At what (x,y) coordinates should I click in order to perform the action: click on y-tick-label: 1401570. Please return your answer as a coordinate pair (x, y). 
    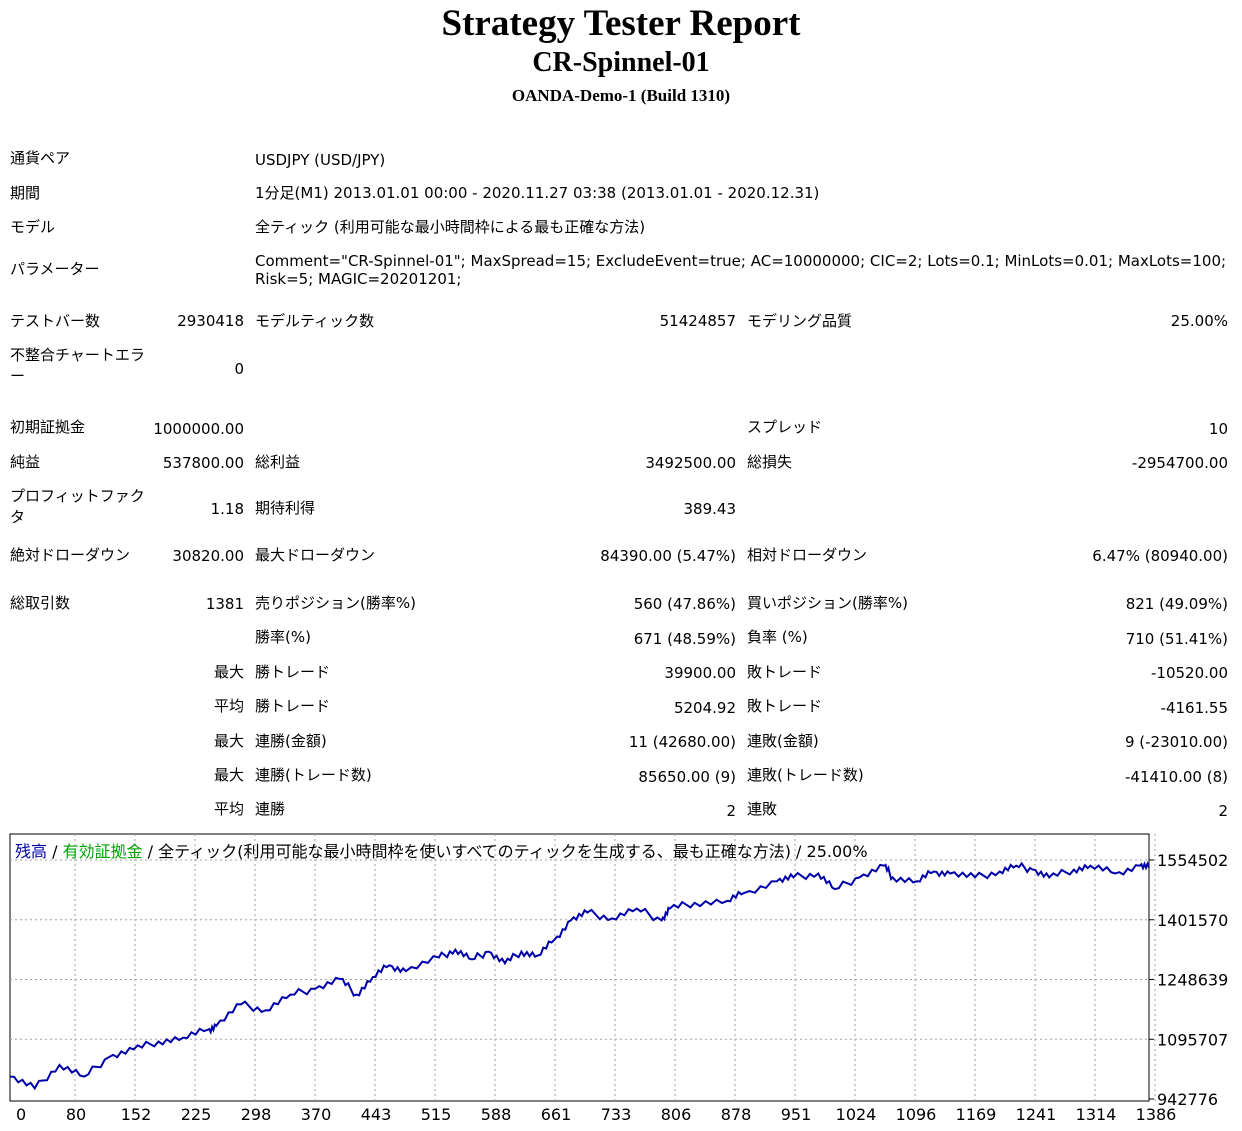
    Looking at the image, I should click on (1192, 920).